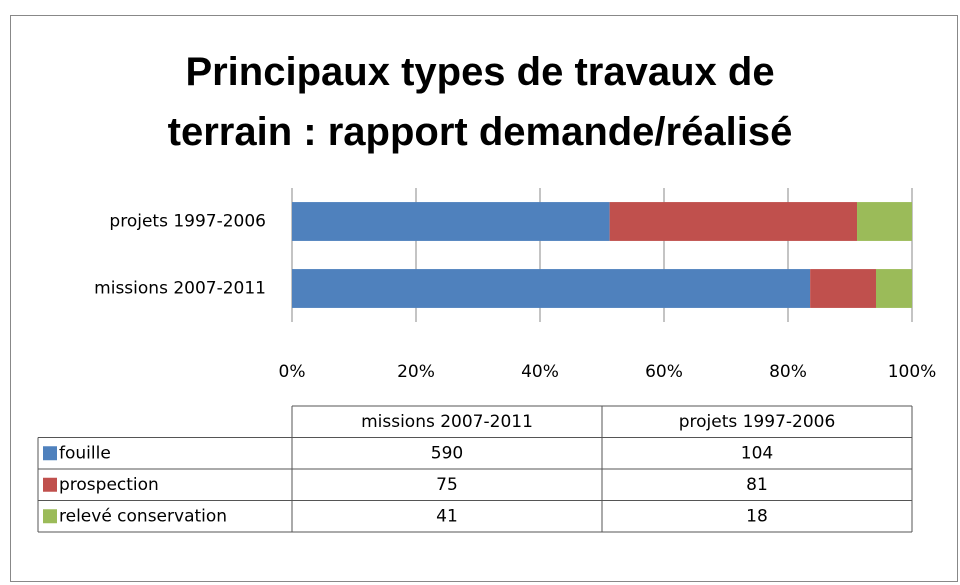 This screenshot has width=960, height=585. I want to click on x-tick-label: 100%, so click(912, 372).